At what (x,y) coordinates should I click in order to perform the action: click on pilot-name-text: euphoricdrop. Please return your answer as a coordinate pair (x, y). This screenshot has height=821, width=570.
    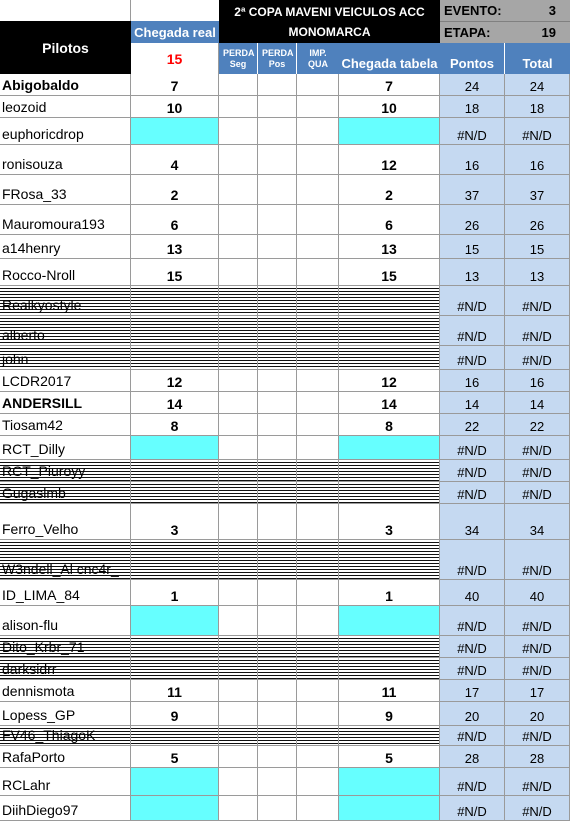
    Looking at the image, I should click on (43, 134).